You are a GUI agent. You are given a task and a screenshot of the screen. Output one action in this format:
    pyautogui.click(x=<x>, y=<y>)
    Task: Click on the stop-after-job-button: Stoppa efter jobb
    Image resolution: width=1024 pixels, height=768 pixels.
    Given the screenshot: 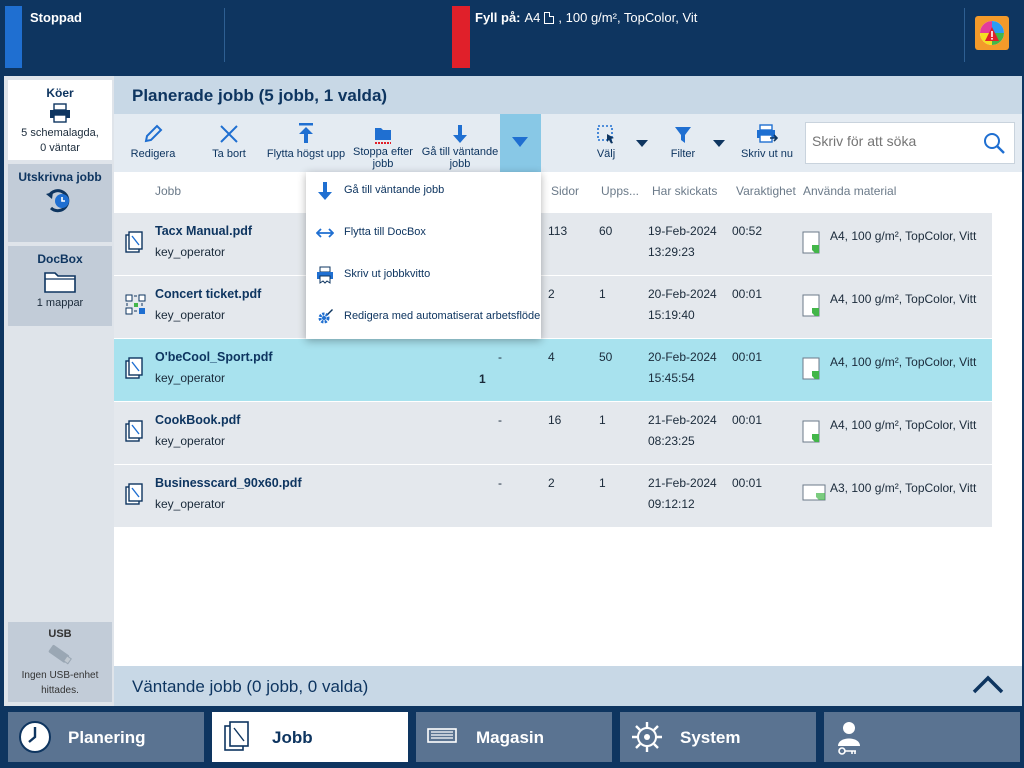 What is the action you would take?
    pyautogui.click(x=383, y=143)
    